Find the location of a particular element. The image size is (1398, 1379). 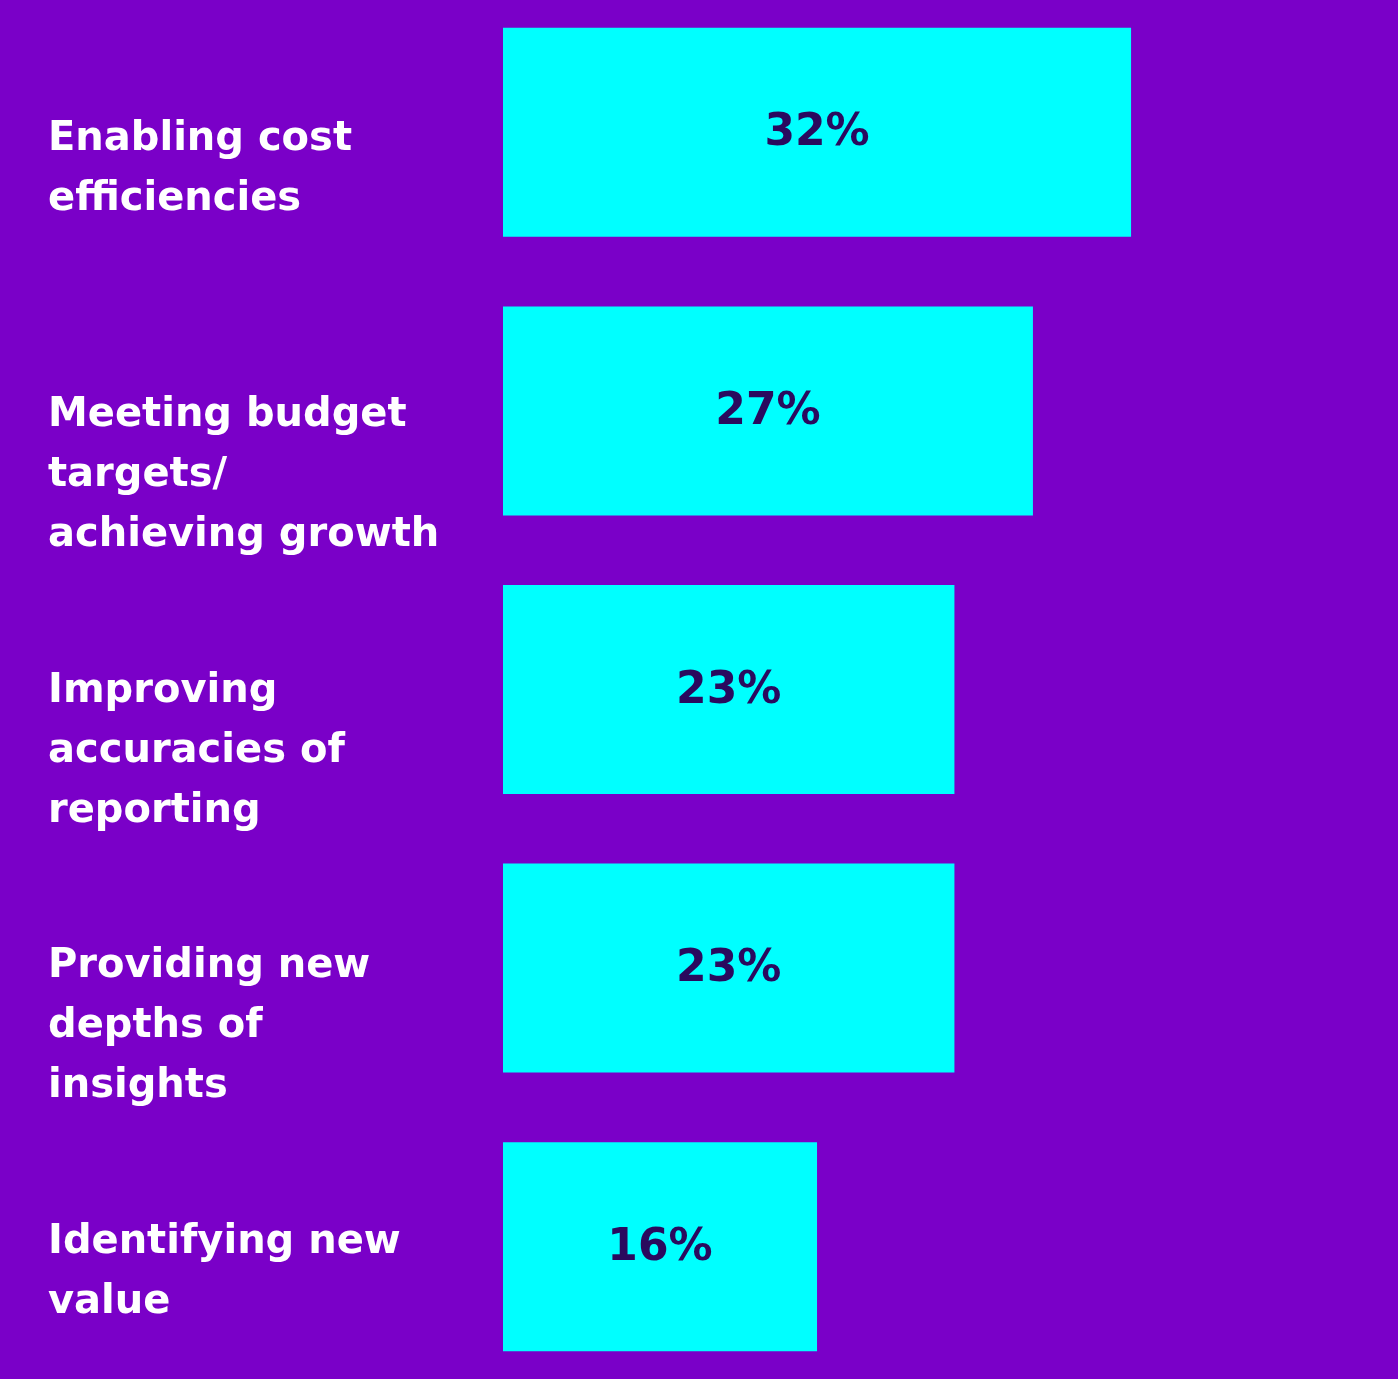

y-tick-label: Meeting budget targets/ achieving growth is located at coordinates (244, 471).